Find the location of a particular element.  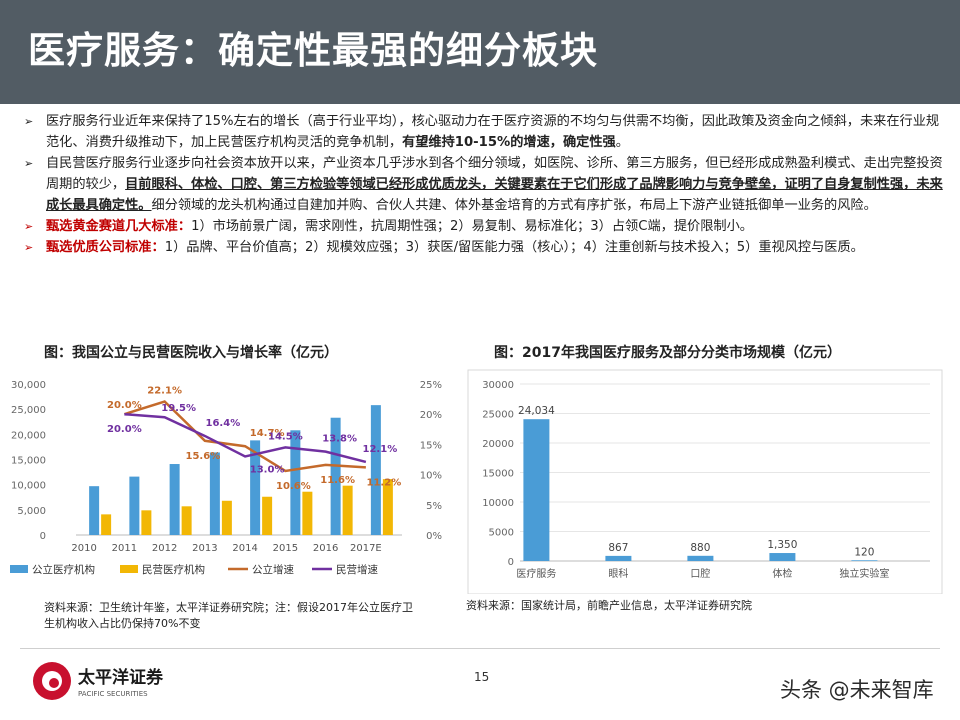

y-tick-label: 15,000 is located at coordinates (28, 461).